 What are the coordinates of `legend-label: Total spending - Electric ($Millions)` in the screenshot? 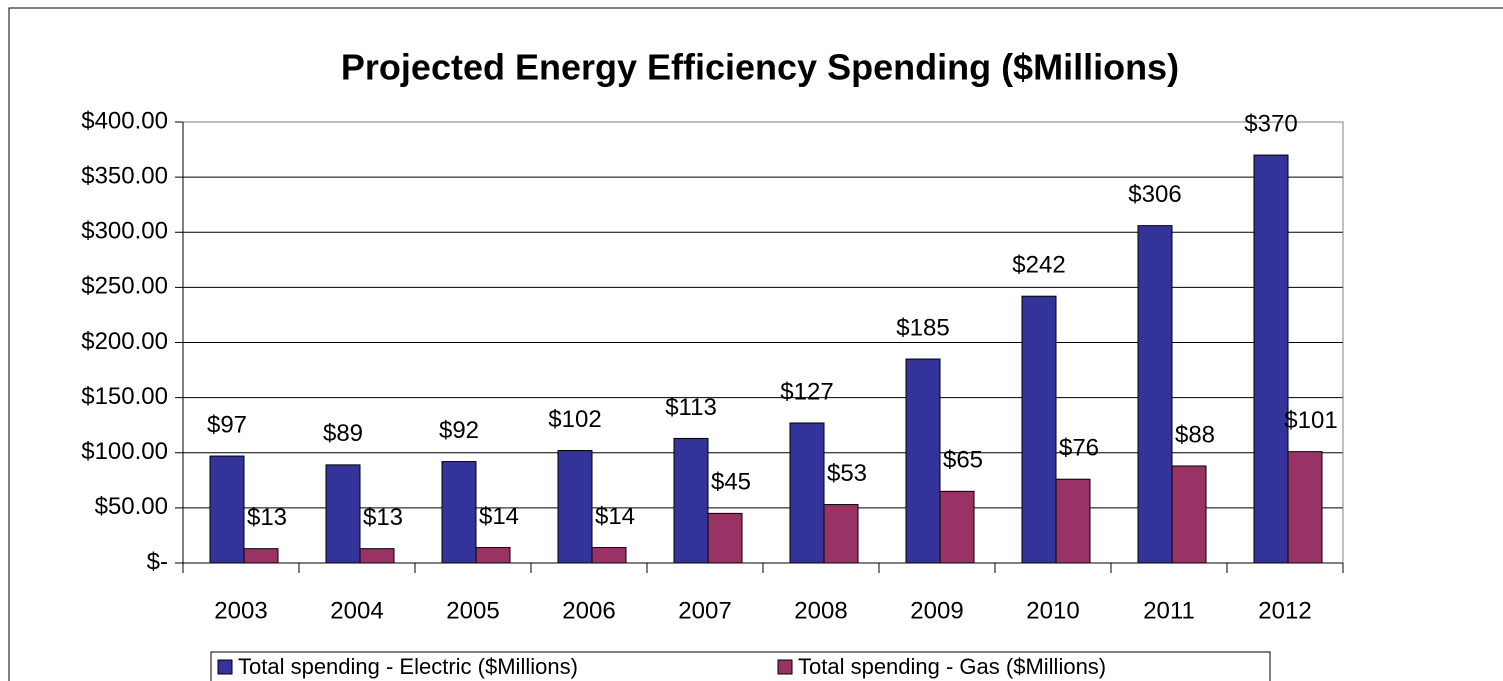 It's located at (408, 666).